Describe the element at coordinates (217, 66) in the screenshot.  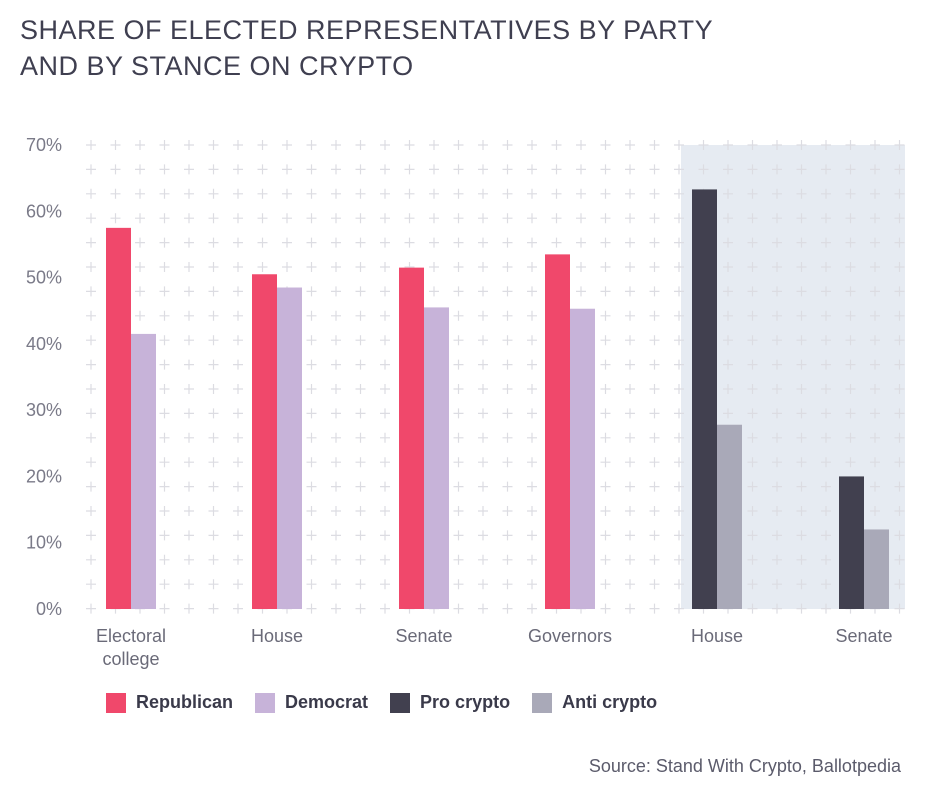
I see `chart-title-line-2: AND BY STANCE ON CRYPTO` at that location.